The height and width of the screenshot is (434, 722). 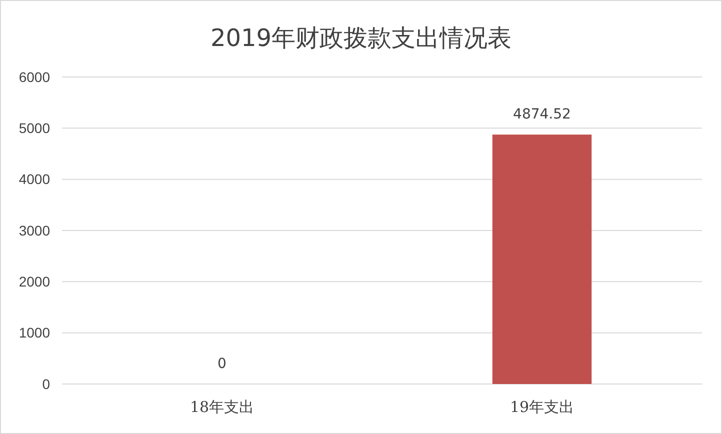 What do you see at coordinates (542, 114) in the screenshot?
I see `data-label: 4874.52` at bounding box center [542, 114].